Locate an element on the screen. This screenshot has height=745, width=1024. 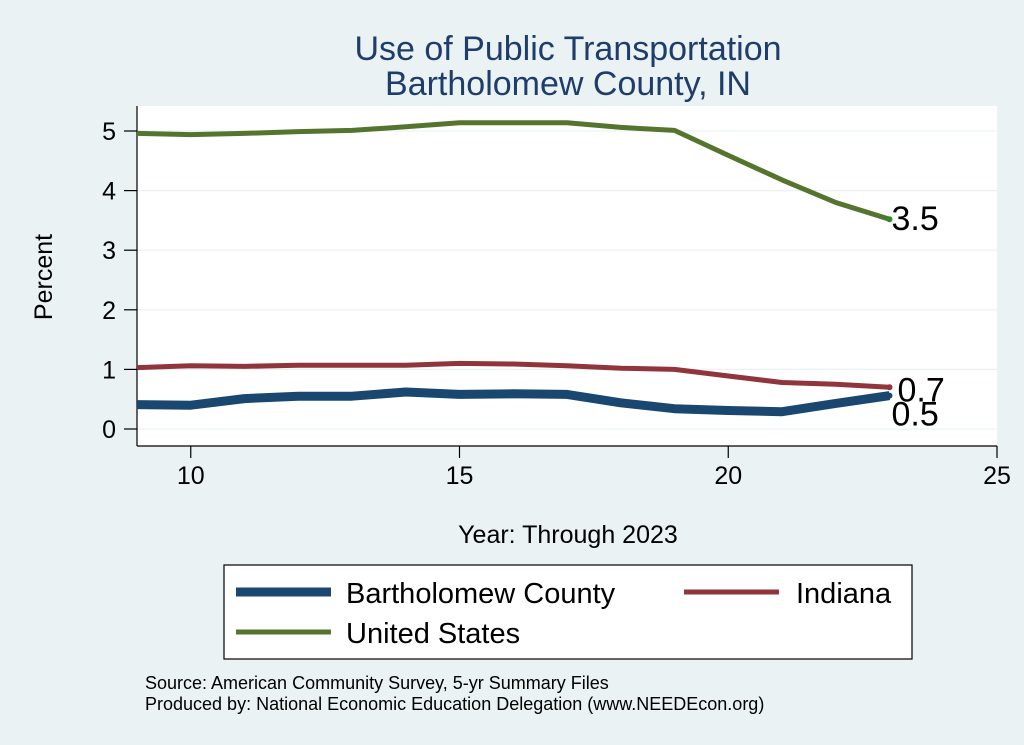
chart-subtitle: Bartholomew County, IN is located at coordinates (568, 84).